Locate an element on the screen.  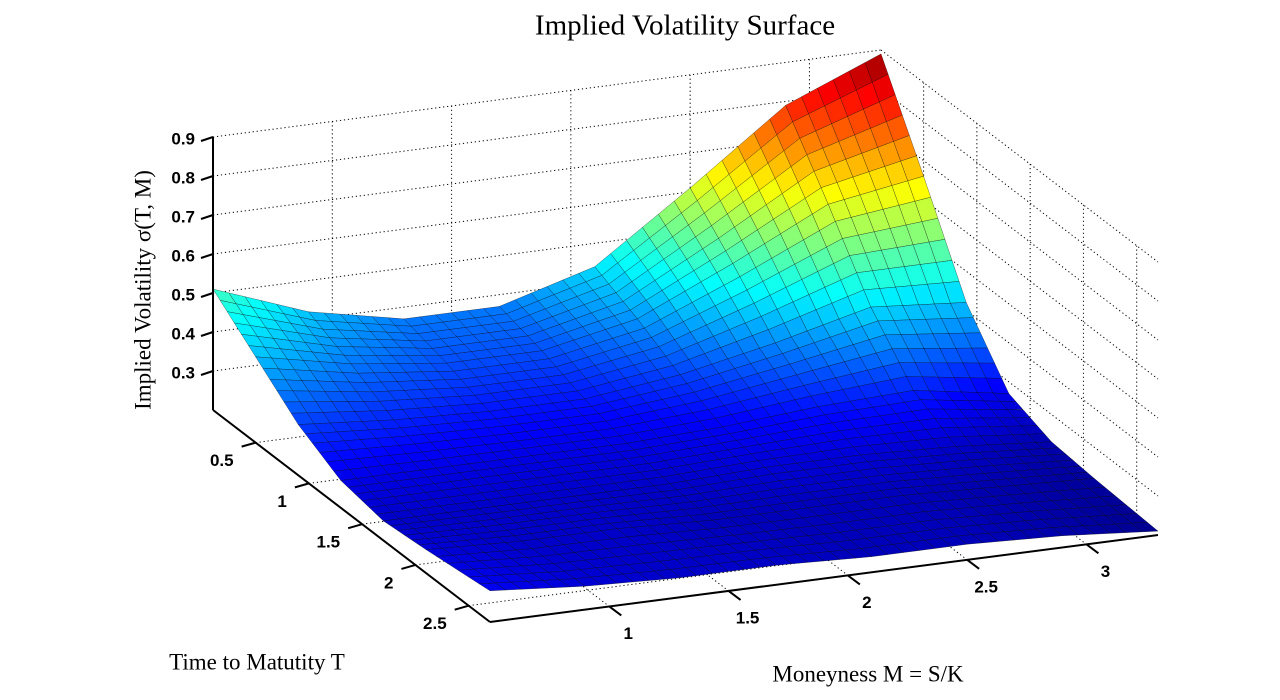
z-axis-label: Implied Volatility σ(T, M) is located at coordinates (142, 290).